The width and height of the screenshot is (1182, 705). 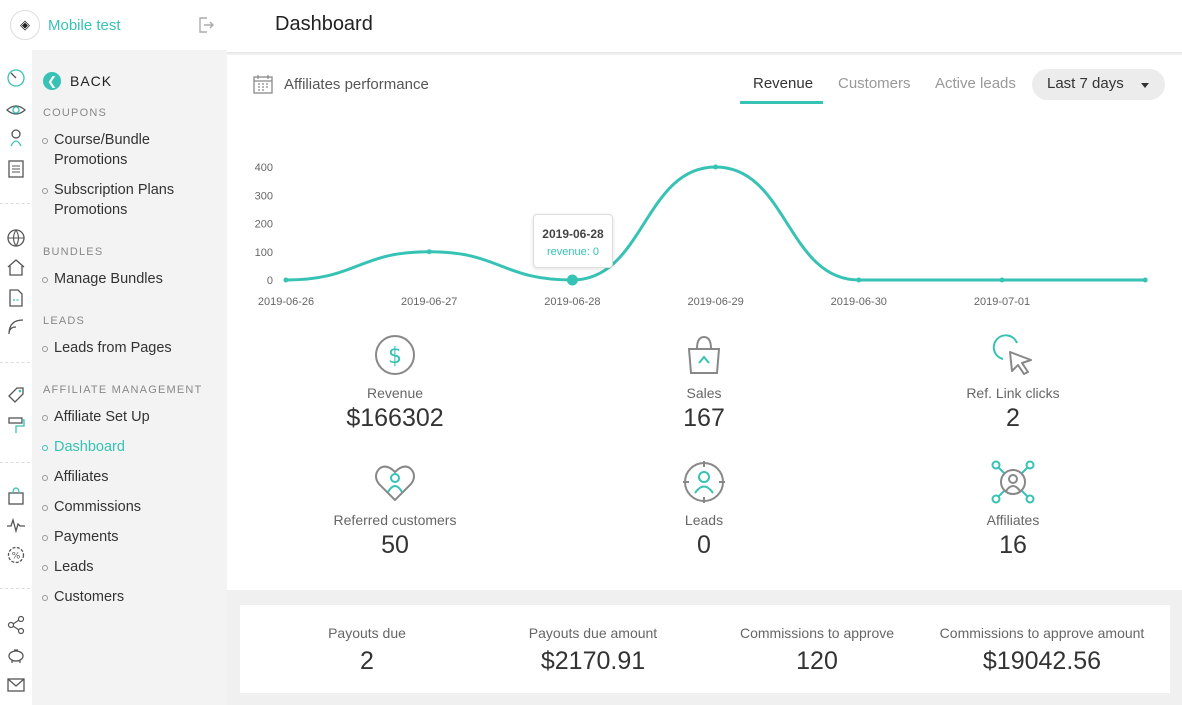 What do you see at coordinates (263, 84) in the screenshot?
I see `calendar-icon` at bounding box center [263, 84].